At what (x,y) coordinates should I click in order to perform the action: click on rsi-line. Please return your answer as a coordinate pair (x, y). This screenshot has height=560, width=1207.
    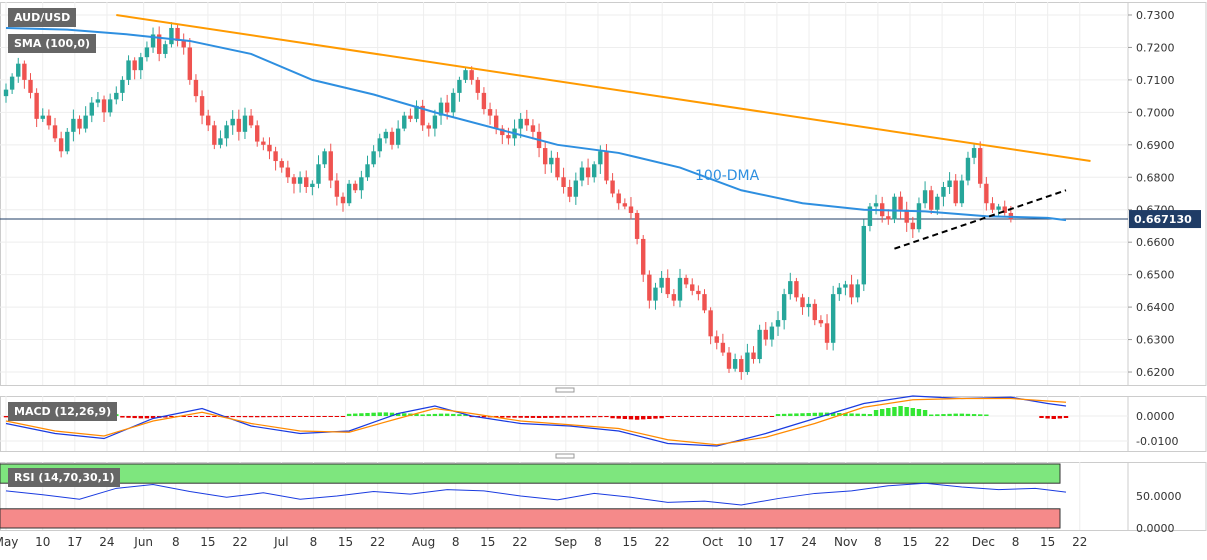
    Looking at the image, I should click on (536, 494).